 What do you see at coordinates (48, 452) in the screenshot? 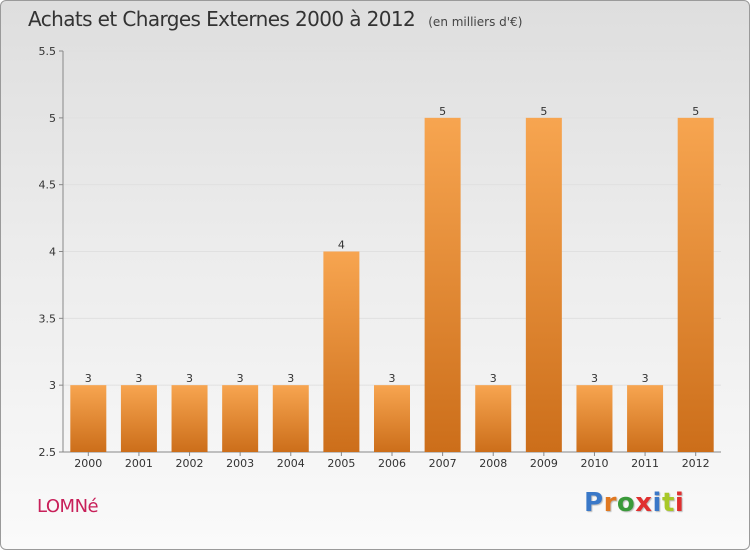
I see `y-tick-label: 2.5` at bounding box center [48, 452].